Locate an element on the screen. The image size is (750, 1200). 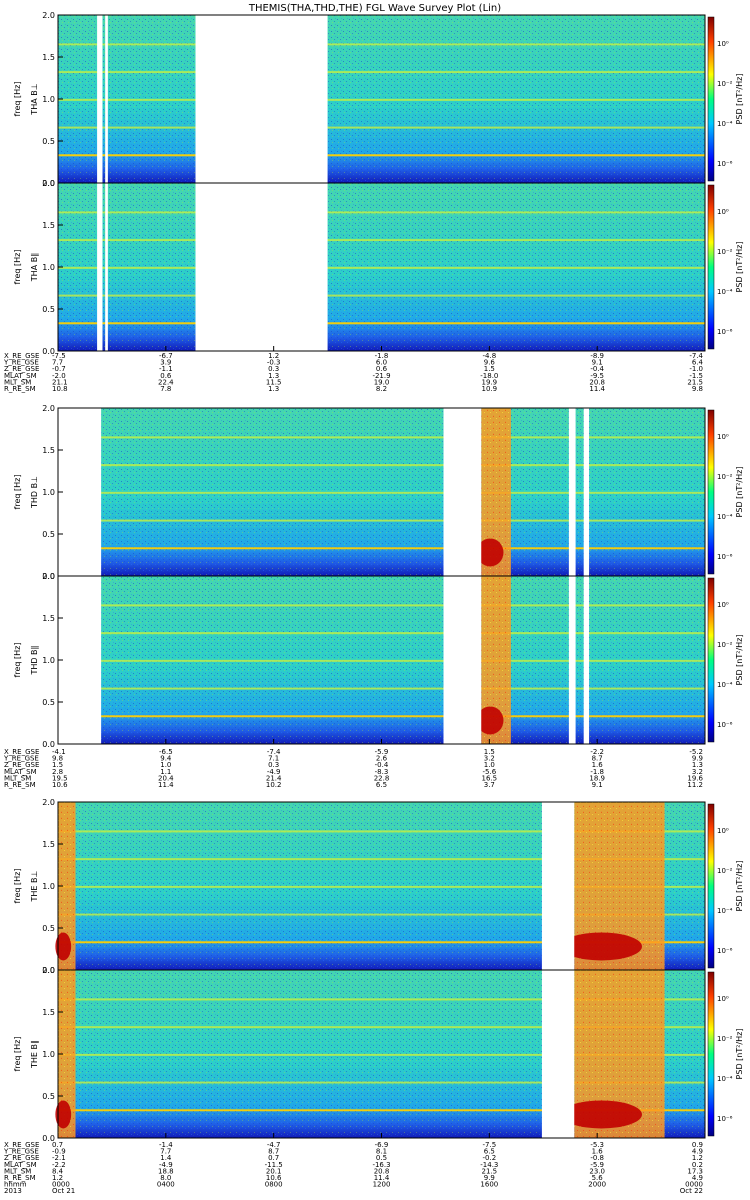
colorbar-label: PSD [nT²/Hz] is located at coordinates (739, 660).